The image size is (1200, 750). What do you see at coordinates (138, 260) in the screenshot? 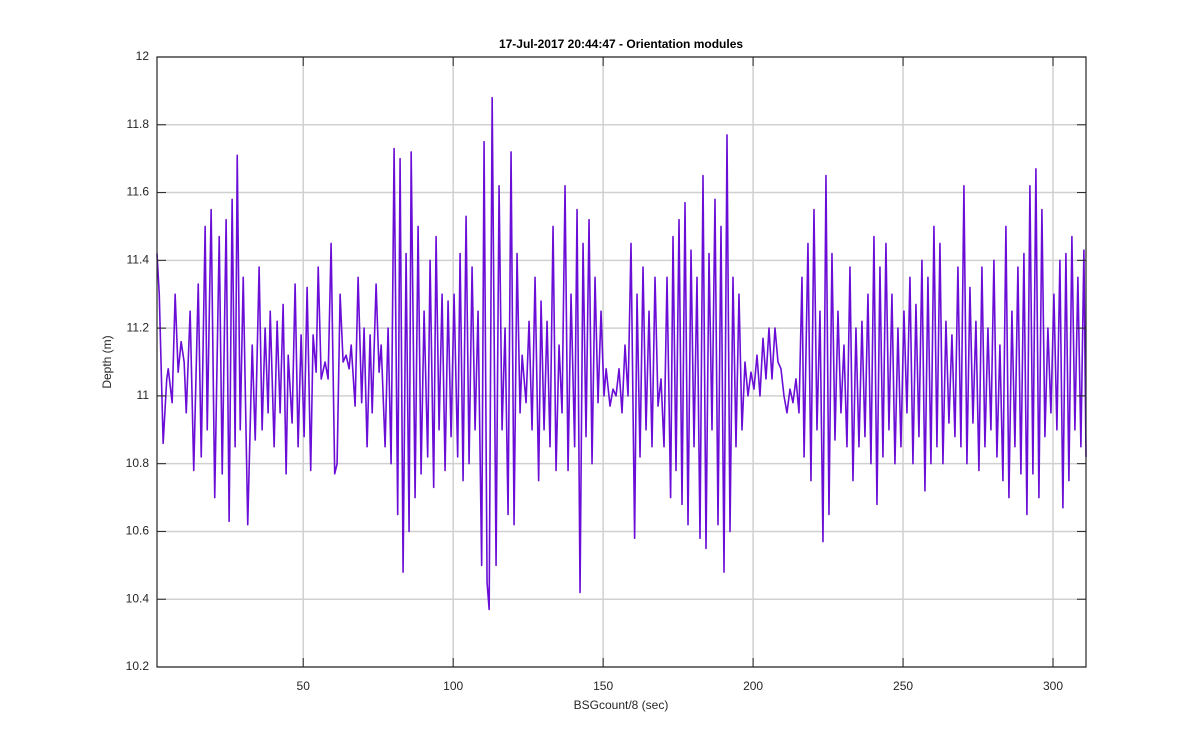
I see `y-tick-label: 11.4` at bounding box center [138, 260].